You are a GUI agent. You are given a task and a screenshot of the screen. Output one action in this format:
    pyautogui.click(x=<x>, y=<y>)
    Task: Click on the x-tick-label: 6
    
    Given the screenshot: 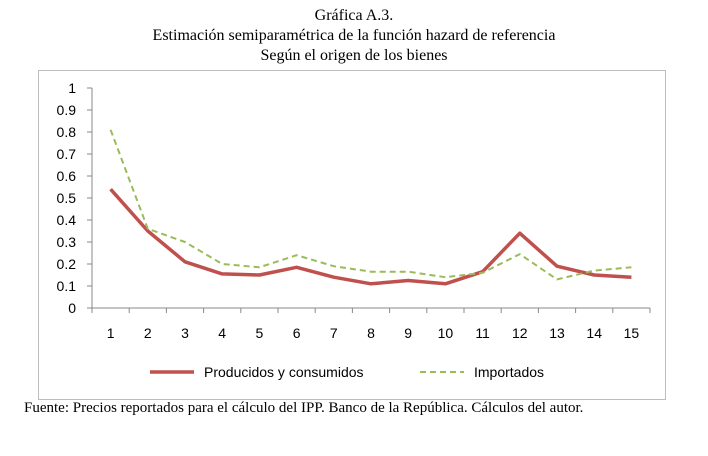 What is the action you would take?
    pyautogui.click(x=297, y=333)
    